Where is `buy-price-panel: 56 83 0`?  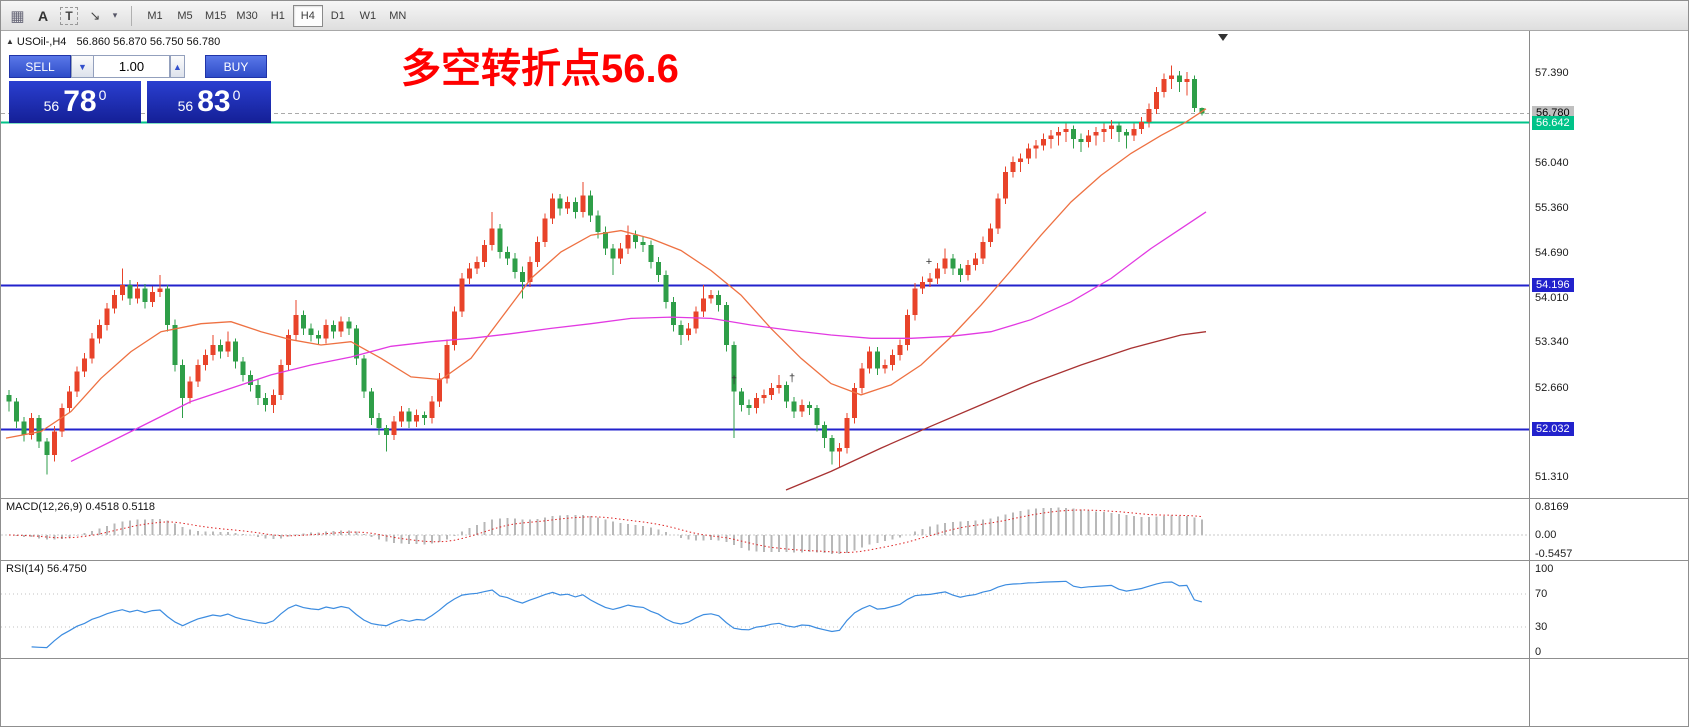
buy-price-panel: 56 83 0 is located at coordinates (209, 102).